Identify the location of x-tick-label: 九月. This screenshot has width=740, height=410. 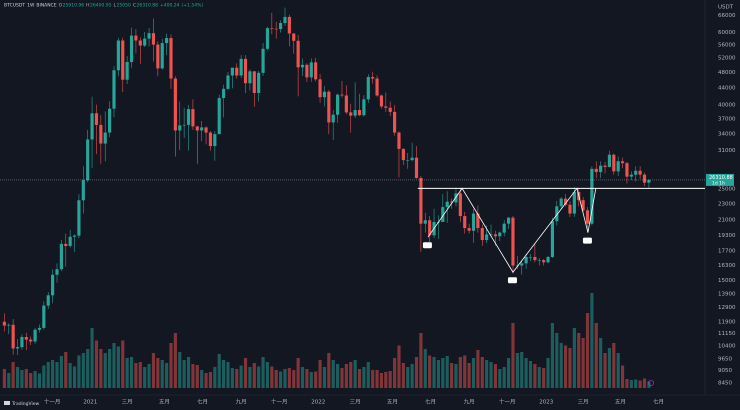
(241, 402).